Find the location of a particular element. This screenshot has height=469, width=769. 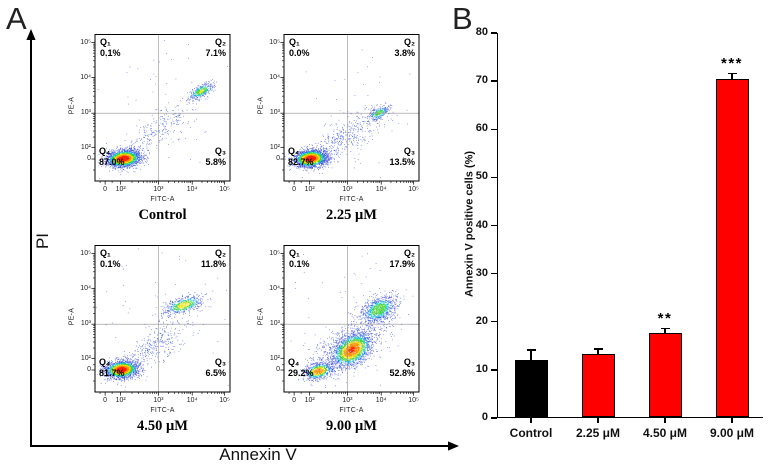

pi-axis-arrowhead-icon is located at coordinates (31, 34).